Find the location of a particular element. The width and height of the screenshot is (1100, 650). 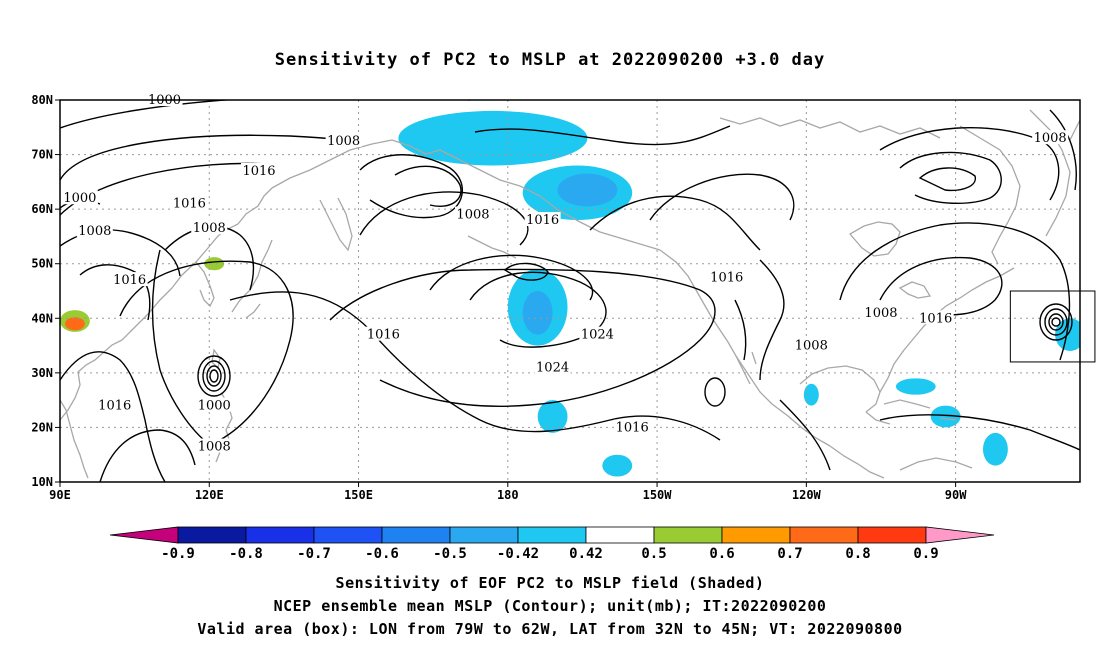

colorbar-label: -0.5 is located at coordinates (450, 554).